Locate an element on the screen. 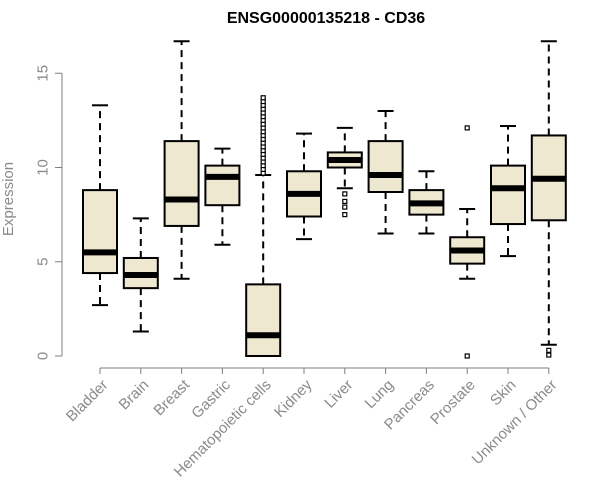  y-tick-label: 10 is located at coordinates (42, 167).